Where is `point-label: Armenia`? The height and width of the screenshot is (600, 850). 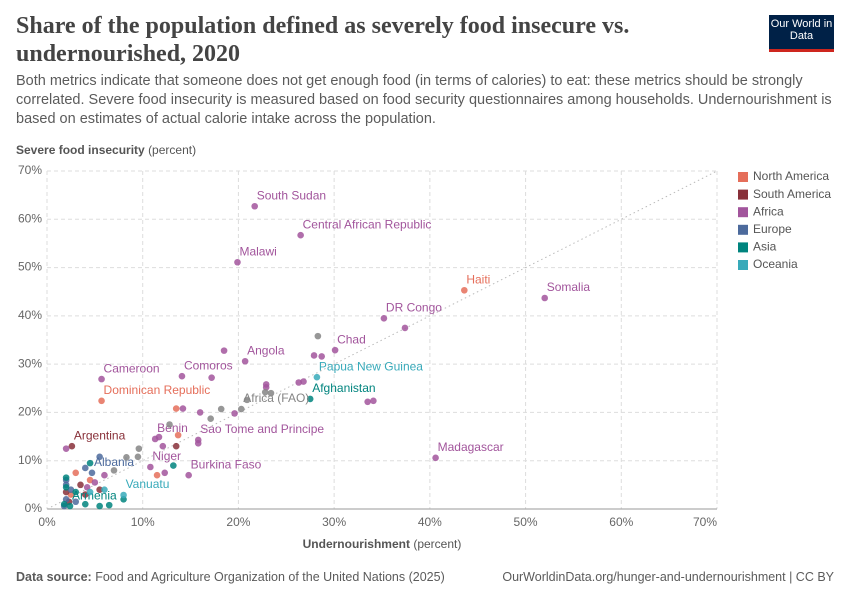 point-label: Armenia is located at coordinates (94, 495).